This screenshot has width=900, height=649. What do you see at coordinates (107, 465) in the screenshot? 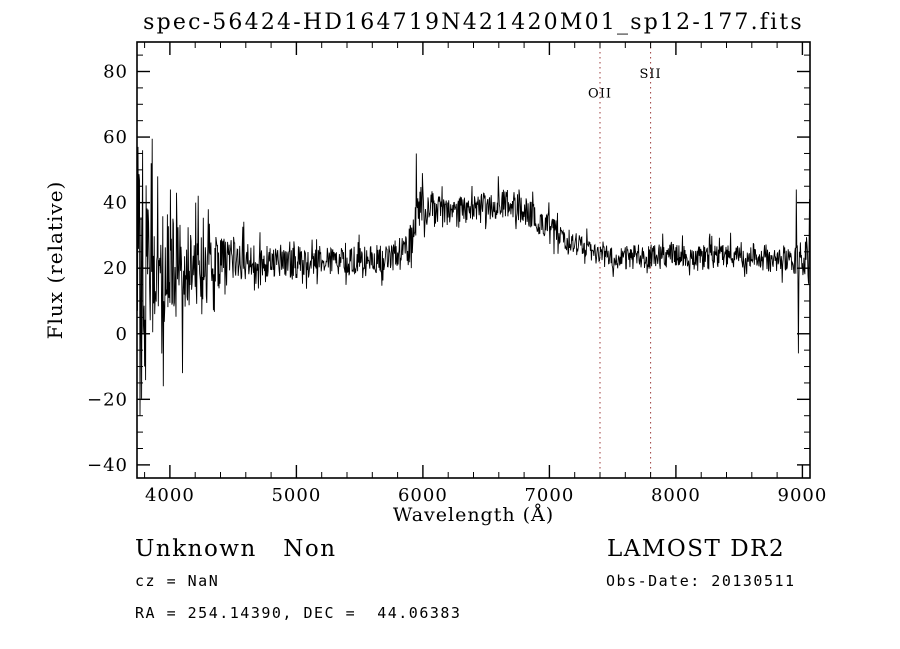
I see `svg-text: −40` at bounding box center [107, 465].